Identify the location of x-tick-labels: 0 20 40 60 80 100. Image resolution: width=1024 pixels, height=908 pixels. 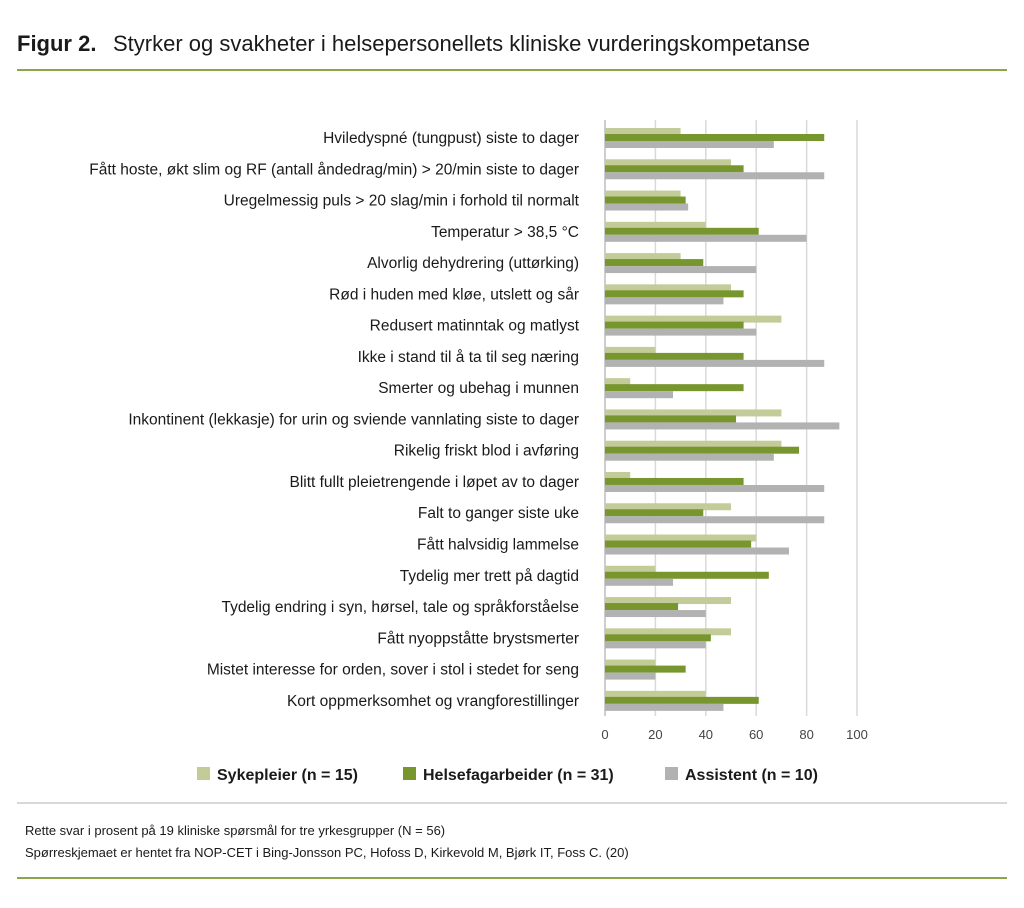
(734, 734).